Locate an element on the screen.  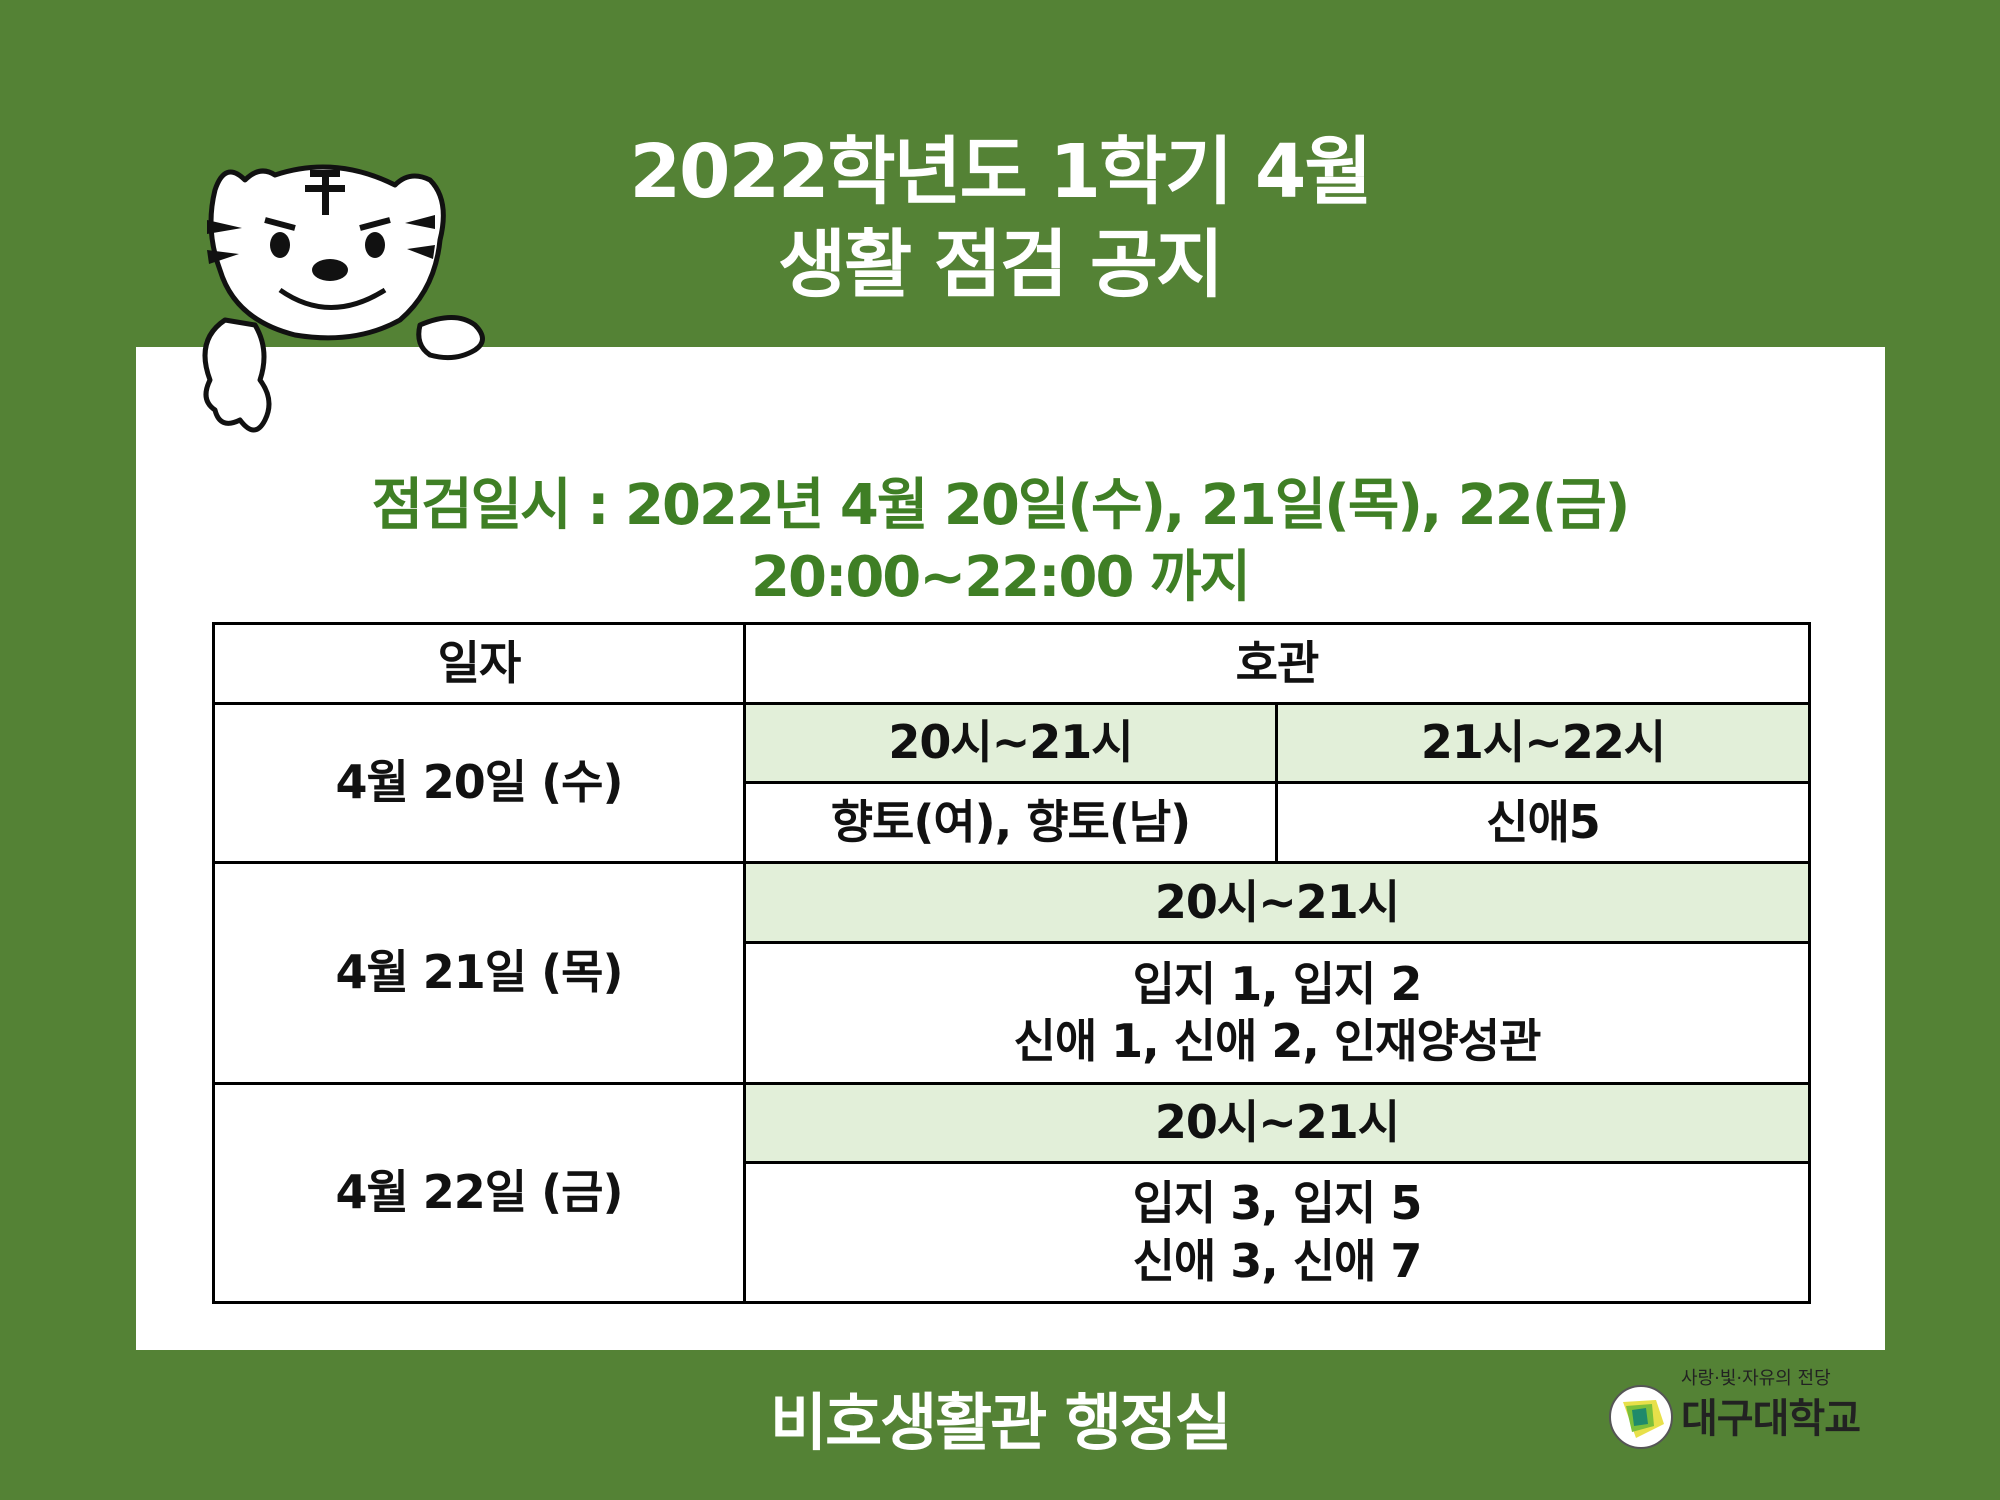
table-row: 4월 21일 (목) 20시~21시 is located at coordinates (1012, 973).